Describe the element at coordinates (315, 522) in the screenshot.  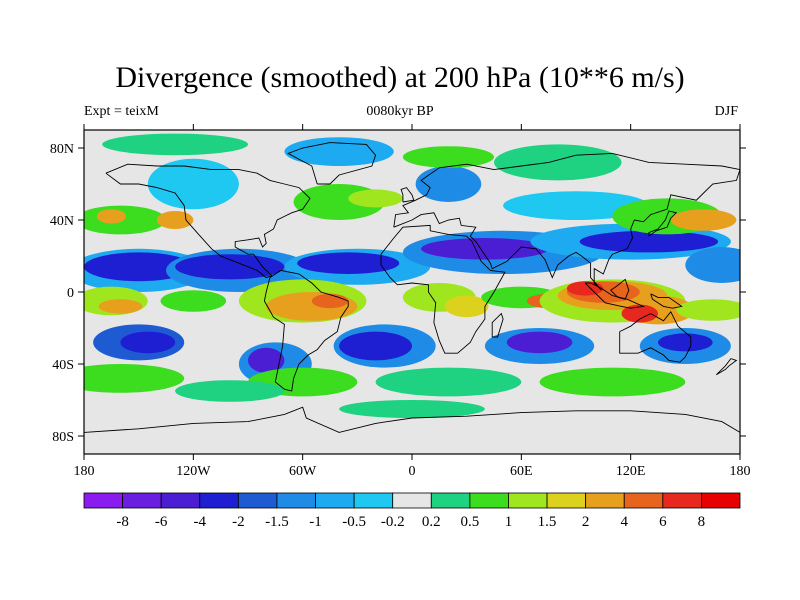
I see `colorbar-label: -1` at that location.